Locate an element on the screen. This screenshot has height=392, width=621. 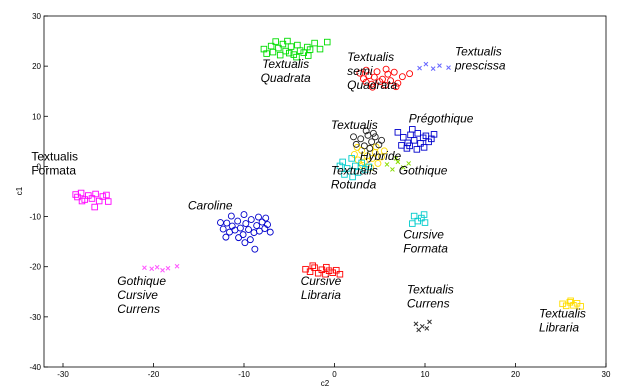
cluster-label: Hybride is located at coordinates (381, 156).